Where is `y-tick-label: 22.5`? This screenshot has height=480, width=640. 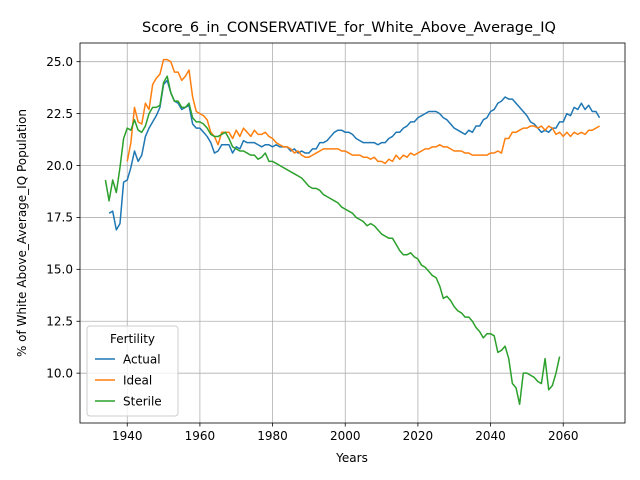
y-tick-label: 22.5 is located at coordinates (59, 114).